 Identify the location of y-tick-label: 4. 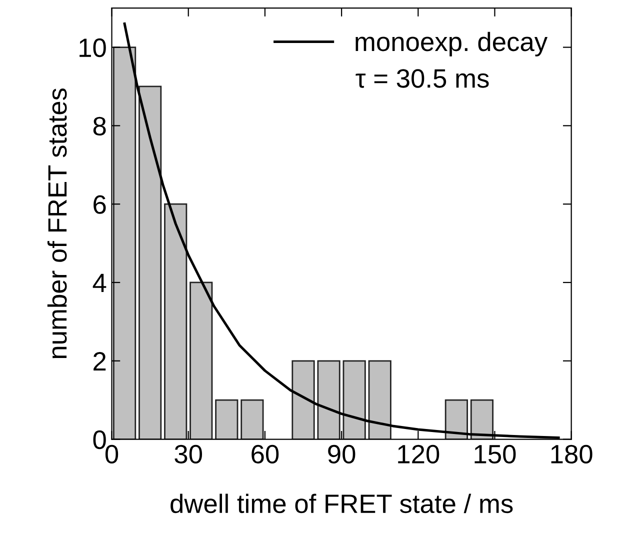
(99, 283).